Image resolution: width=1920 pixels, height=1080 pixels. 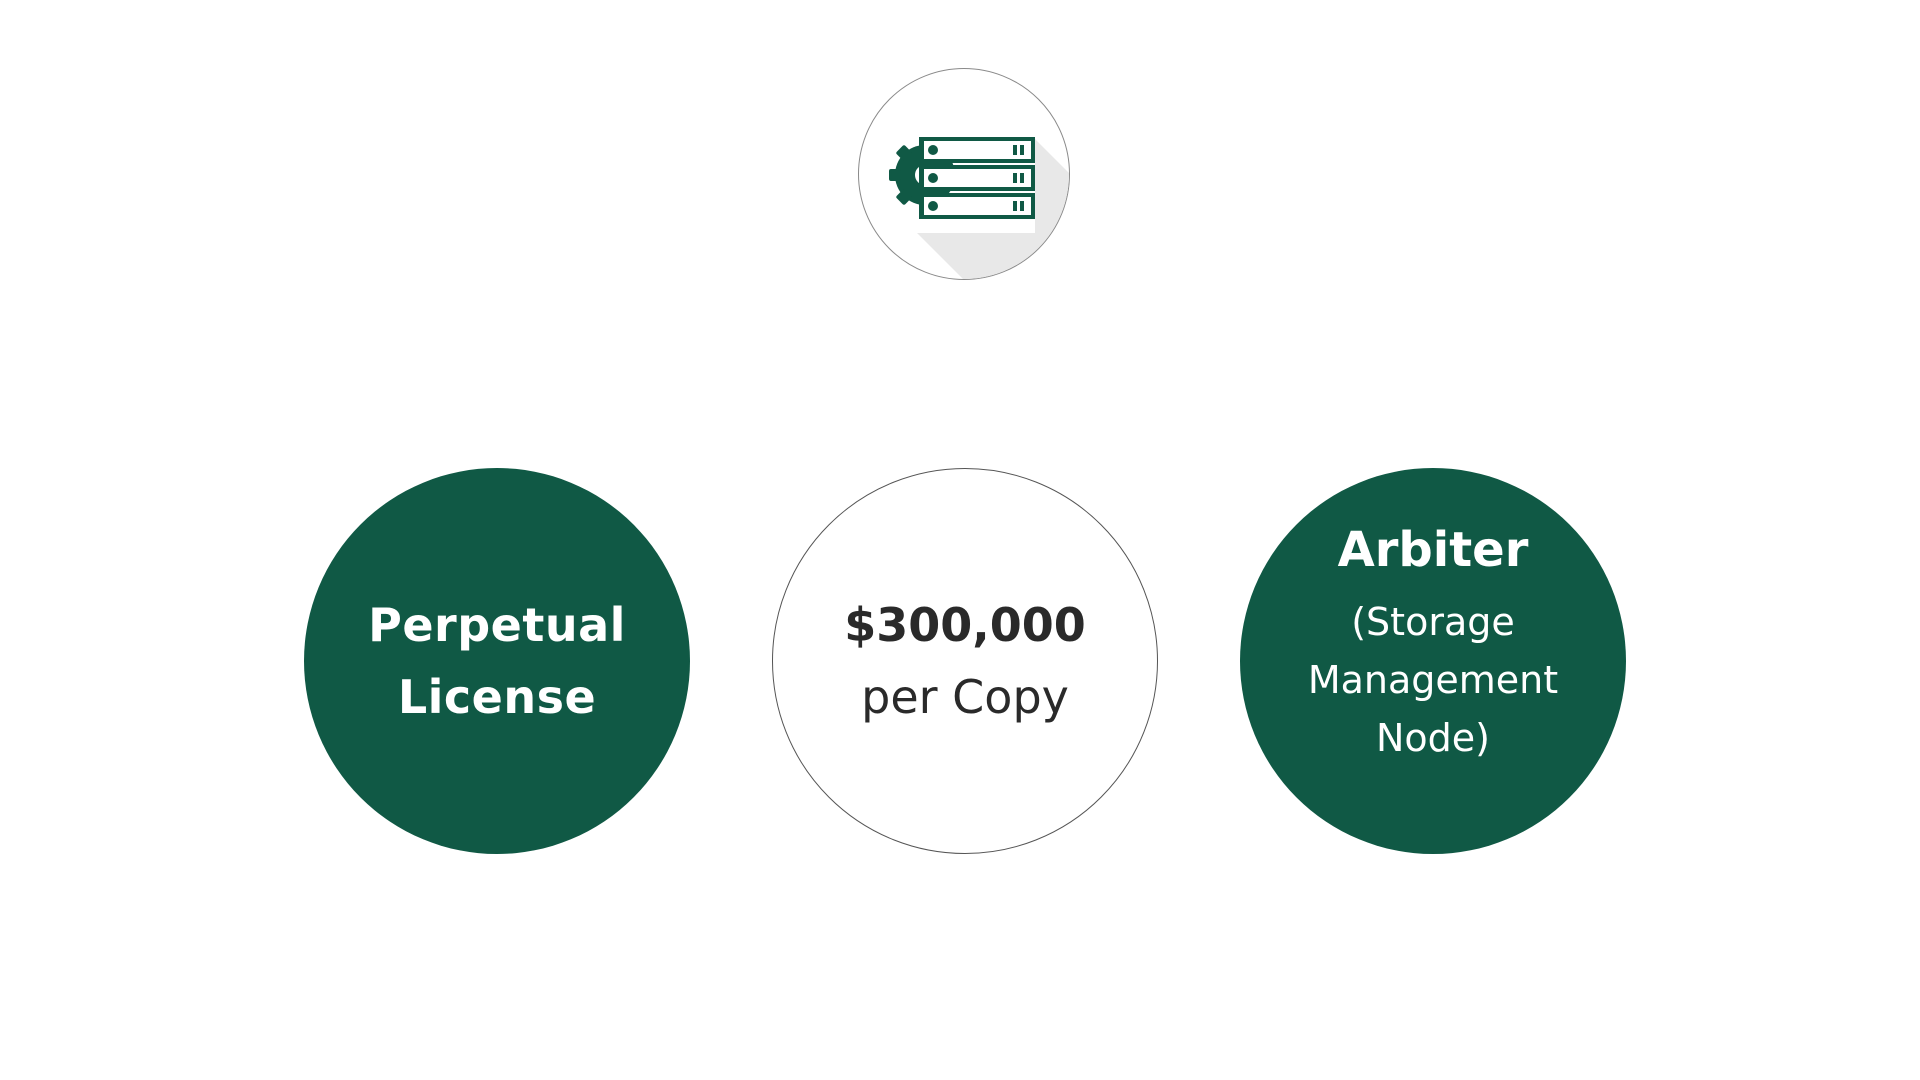 I want to click on license-type-circle: Perpetual License, so click(x=497, y=661).